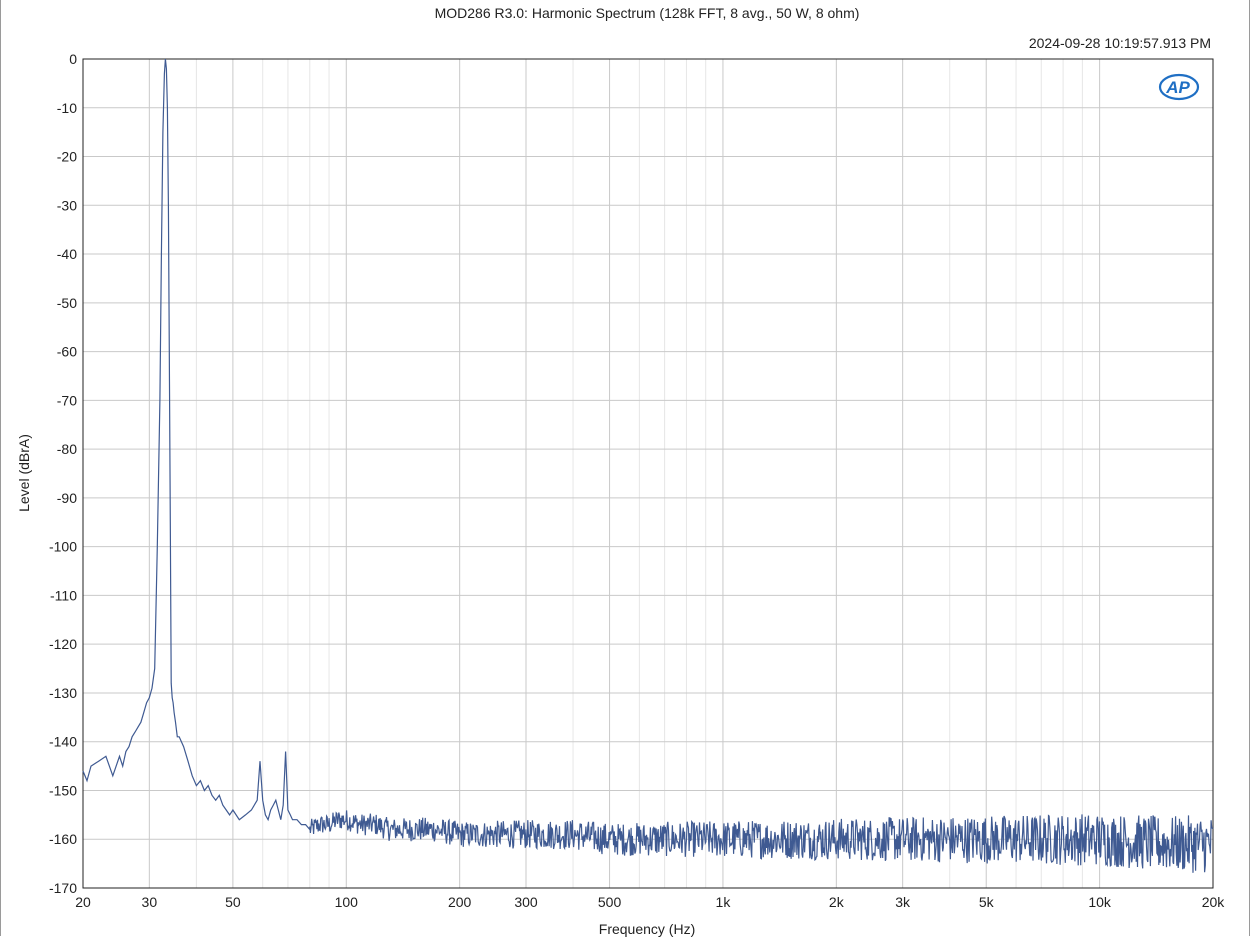 The height and width of the screenshot is (938, 1250). What do you see at coordinates (67, 400) in the screenshot?
I see `y-tick-label: -70` at bounding box center [67, 400].